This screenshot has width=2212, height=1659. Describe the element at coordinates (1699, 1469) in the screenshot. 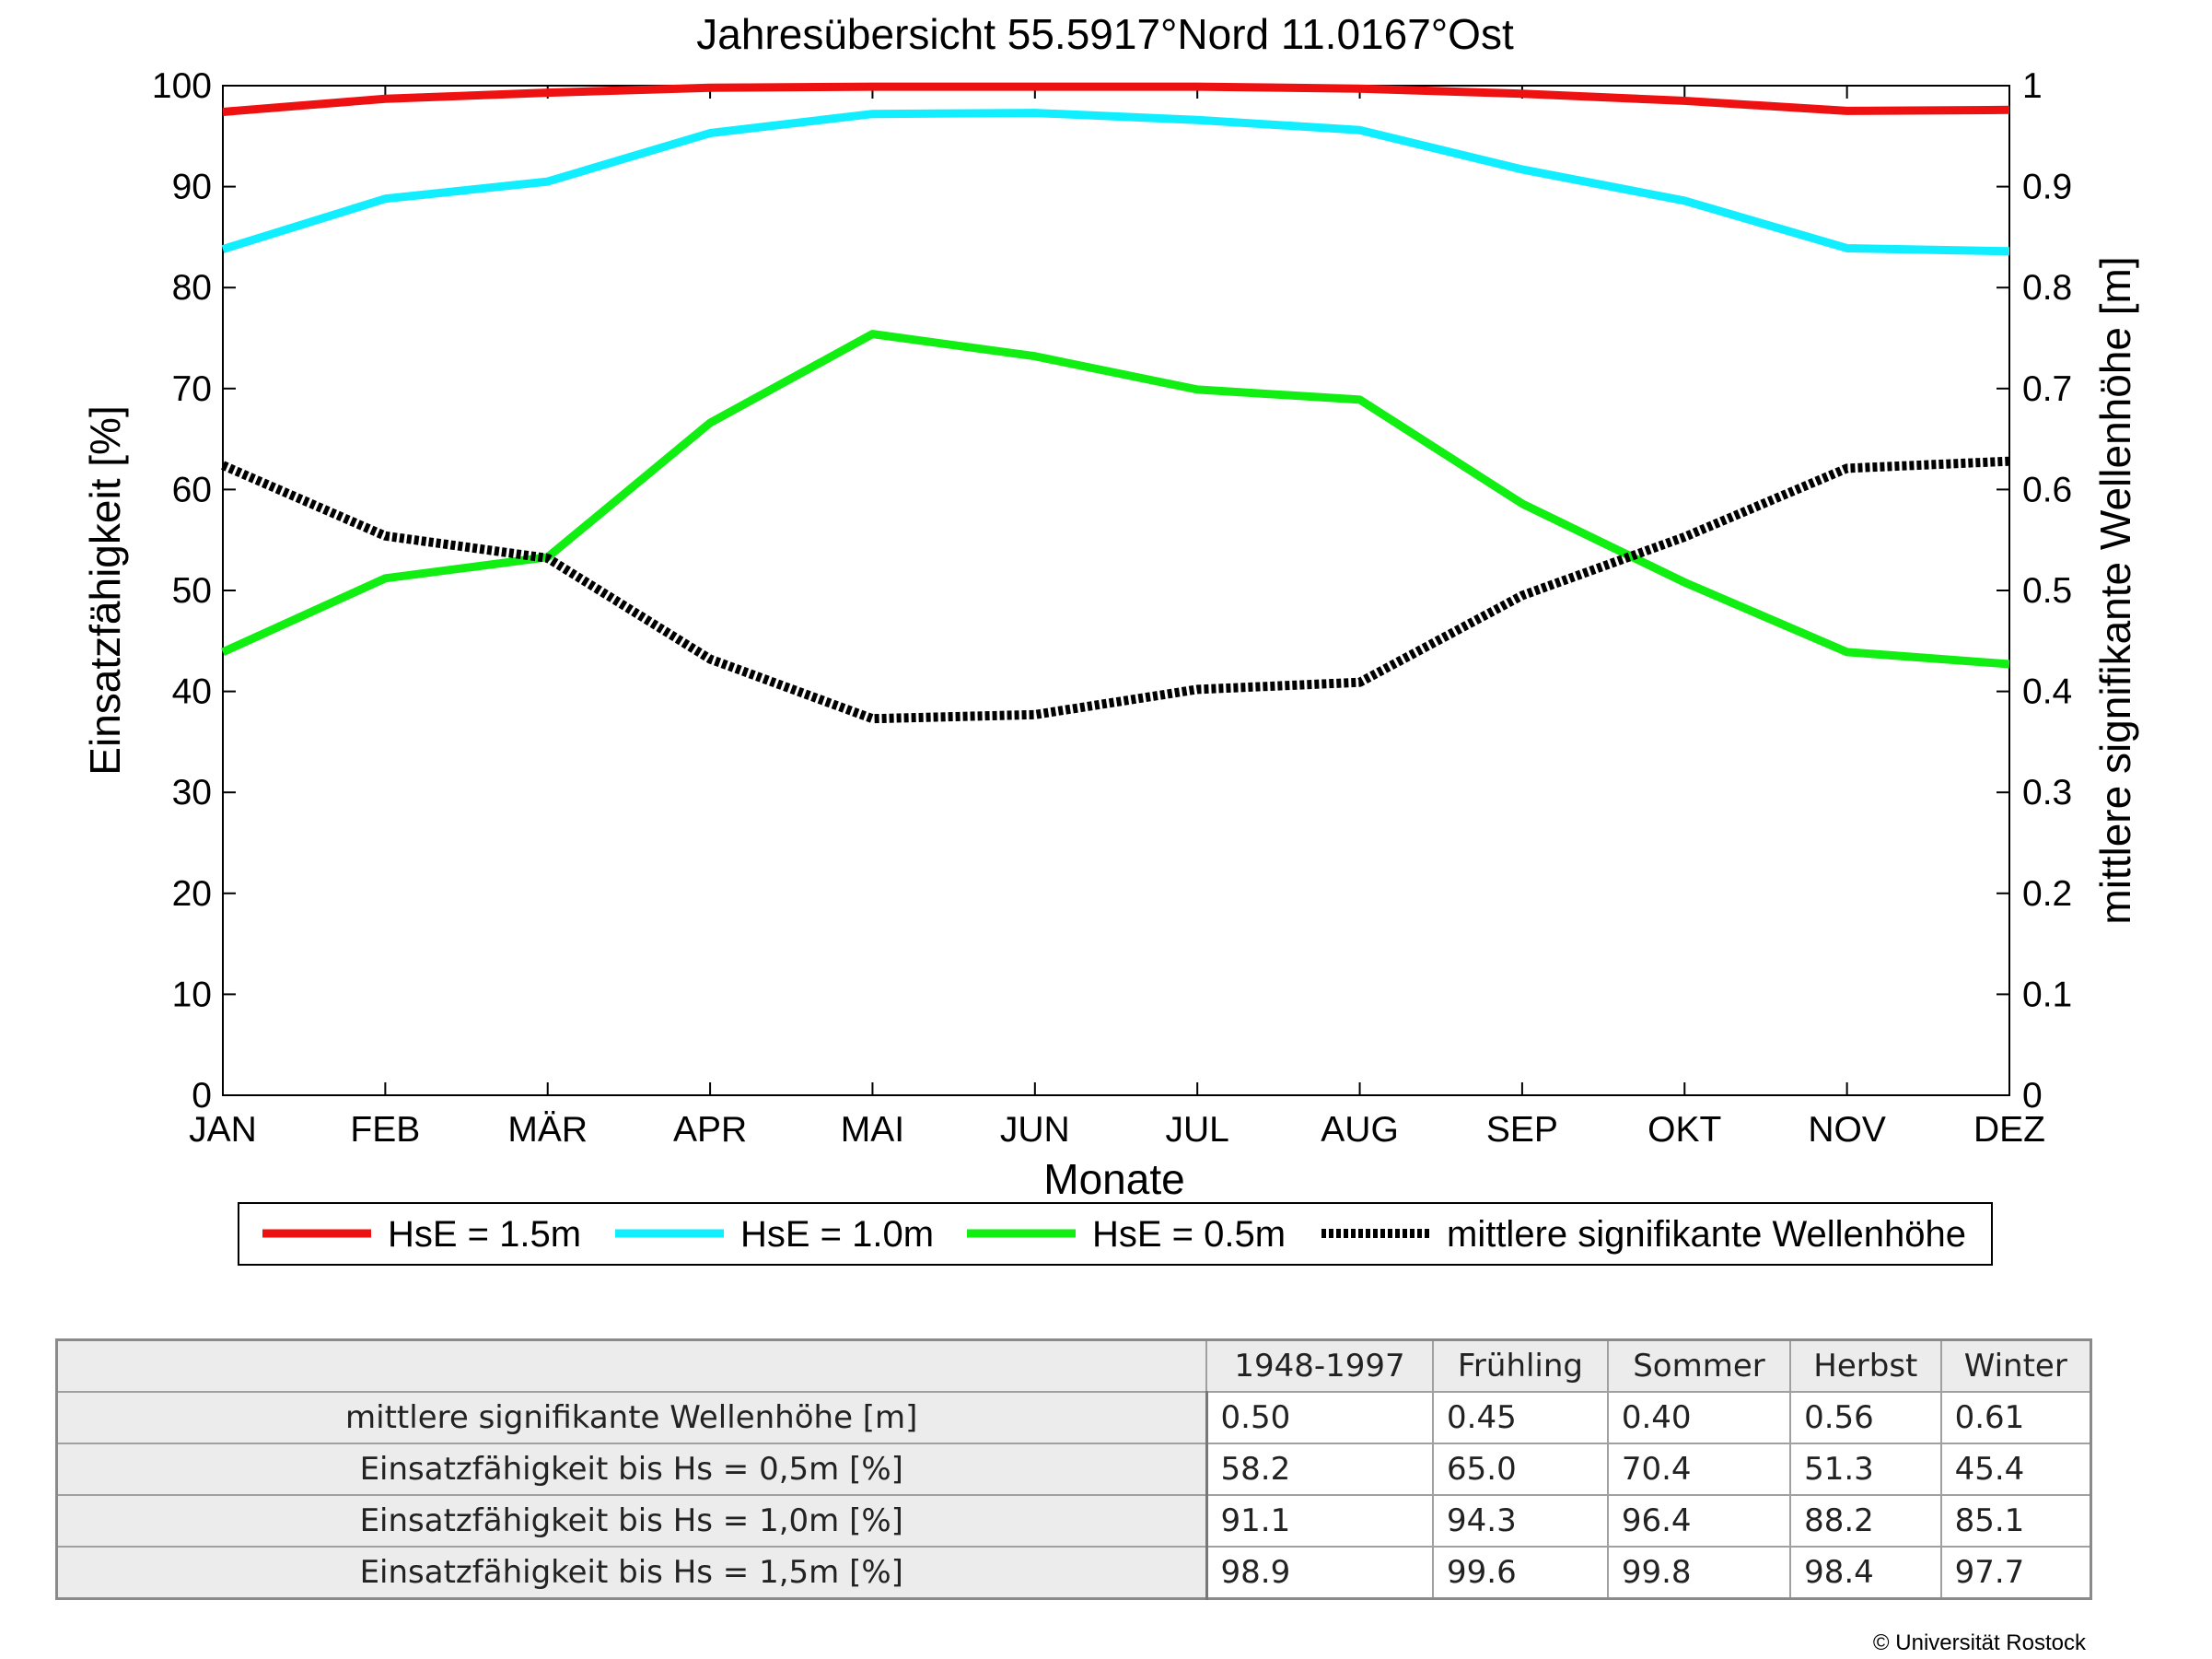

I see `table-cell: 70.4` at that location.